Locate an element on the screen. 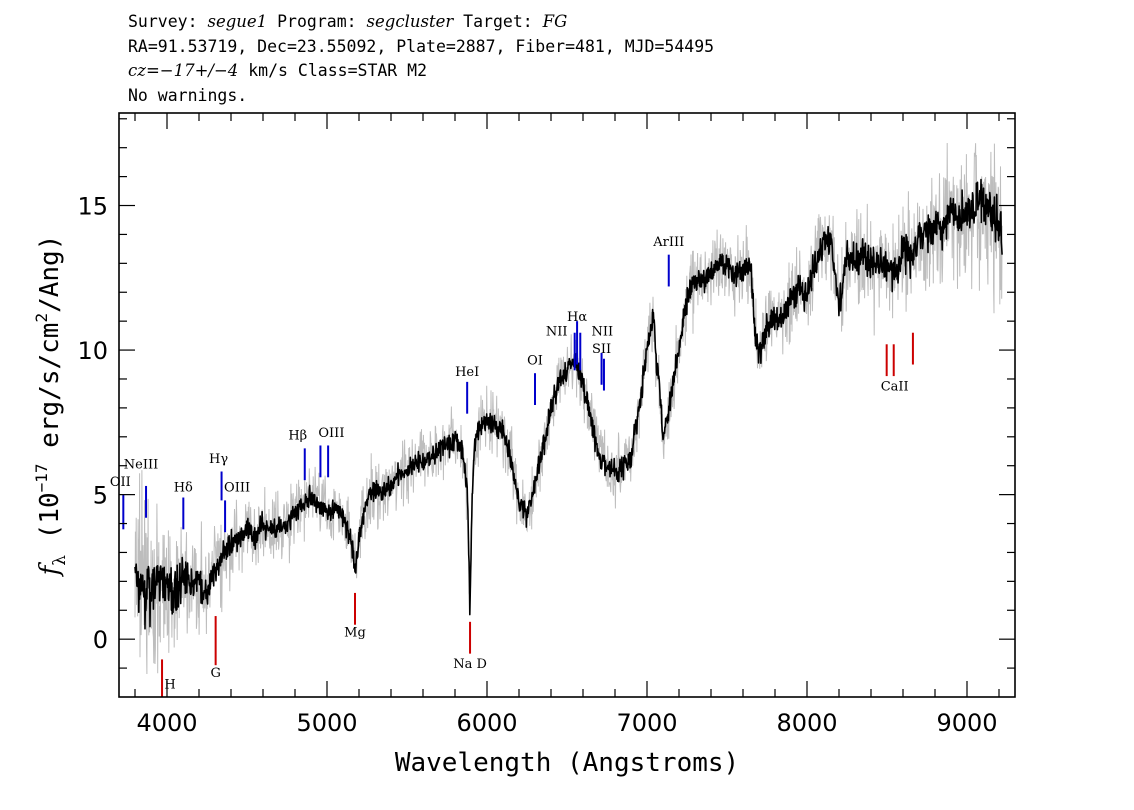 The image size is (1134, 810). x-axis-label: Wavelength (Angstroms) is located at coordinates (567, 763).